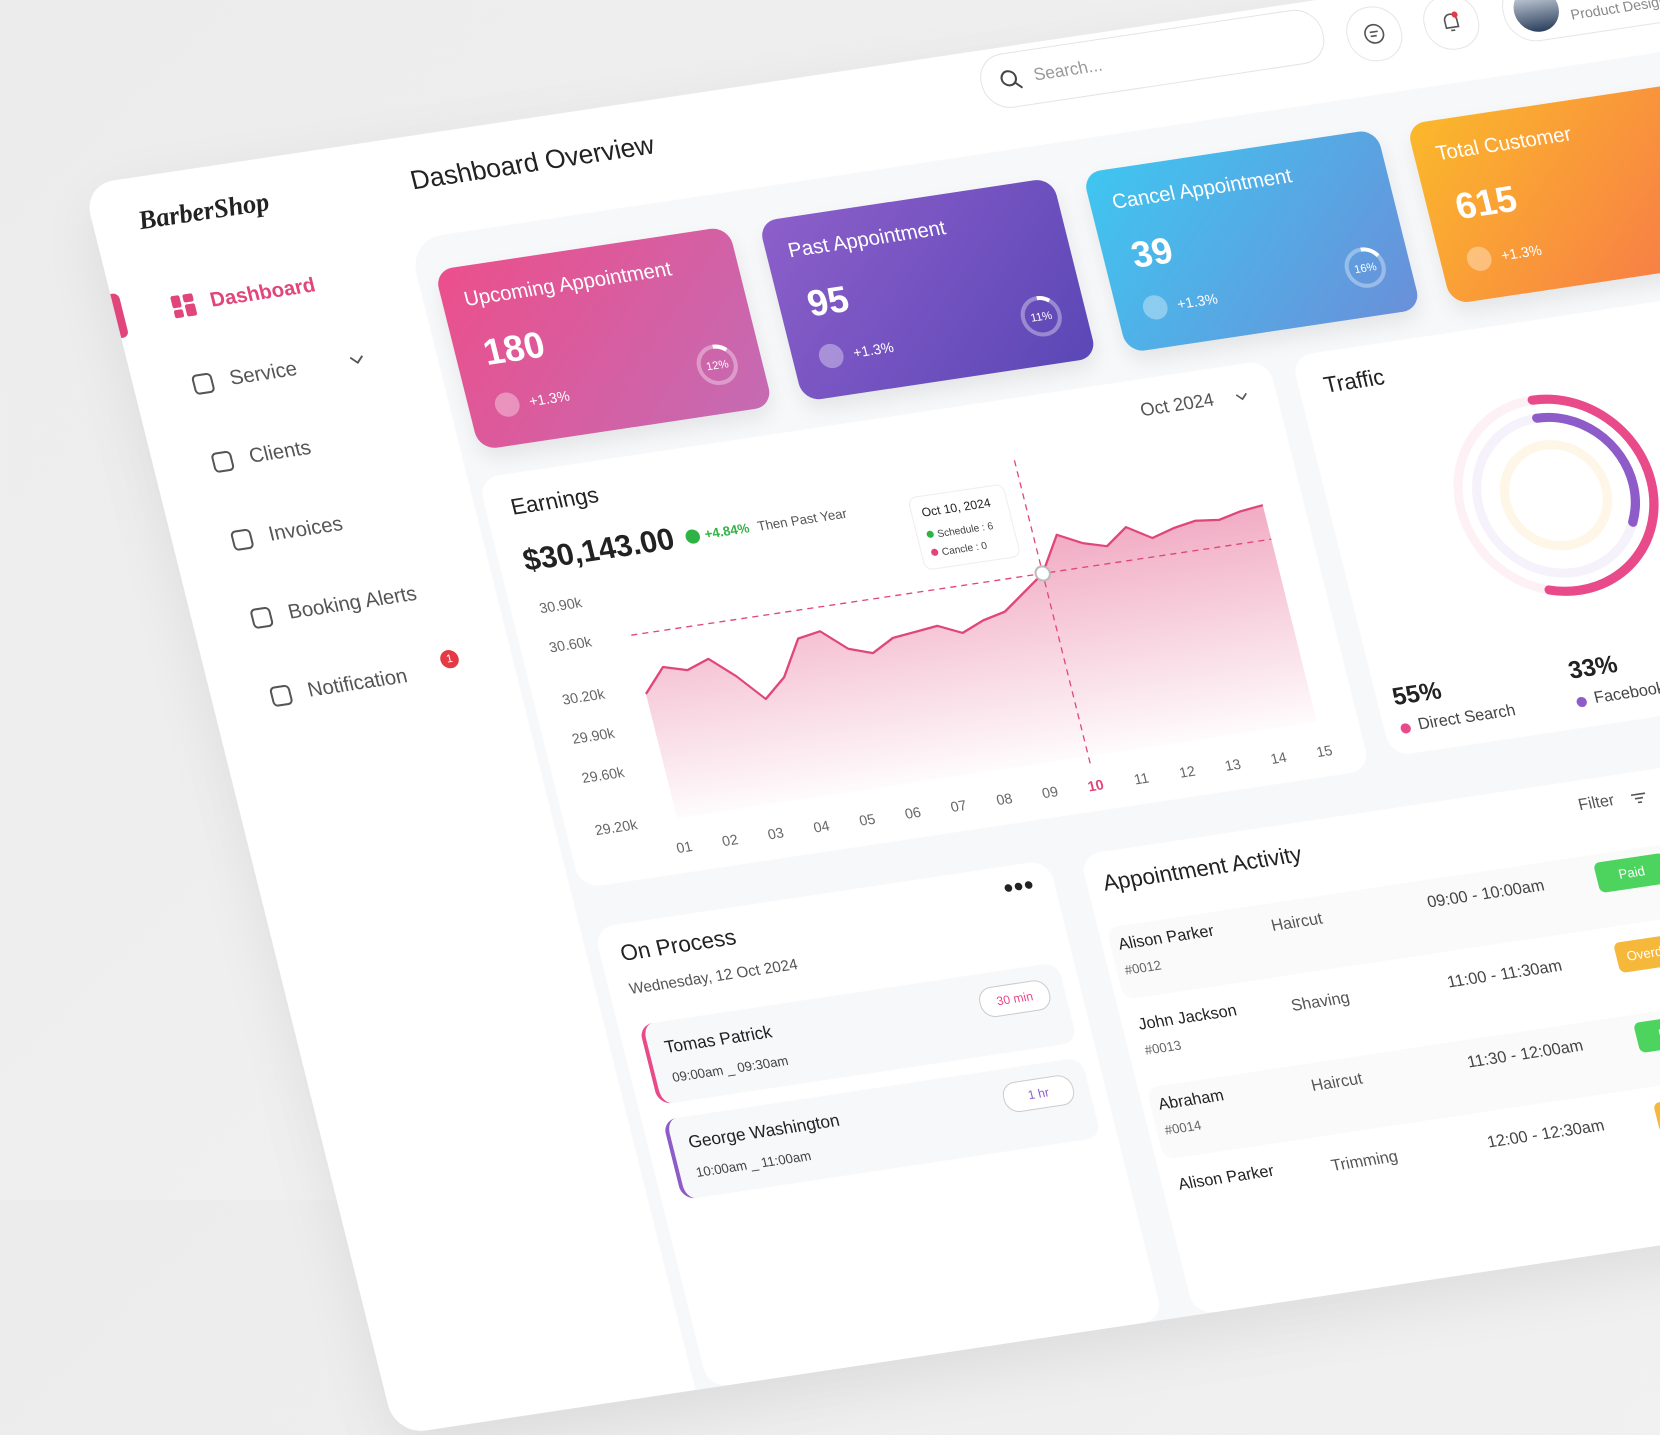  I want to click on progress-ring: 16%, so click(1365, 267).